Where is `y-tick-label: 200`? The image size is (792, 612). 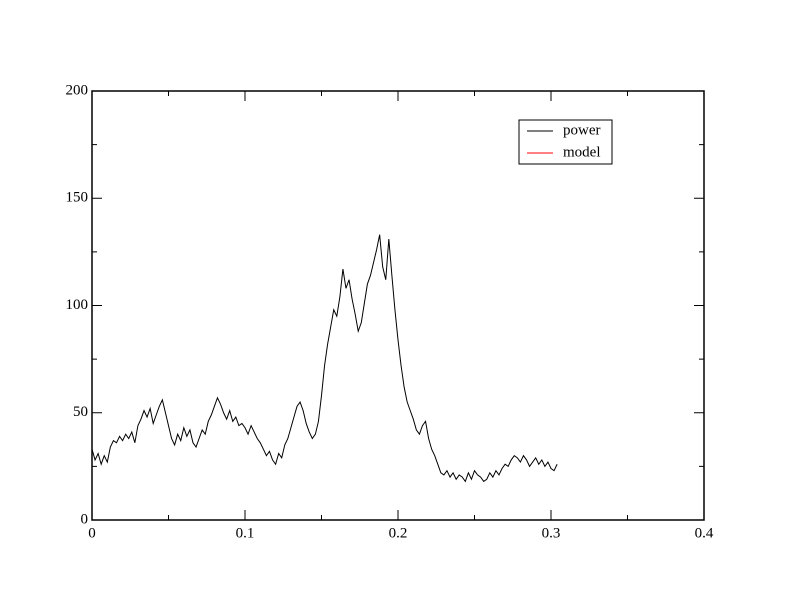
y-tick-label: 200 is located at coordinates (77, 90).